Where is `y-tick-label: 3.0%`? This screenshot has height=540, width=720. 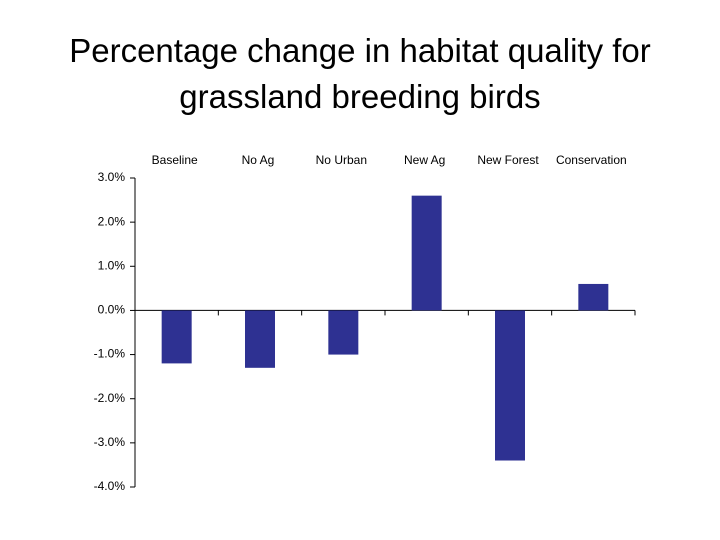 y-tick-label: 3.0% is located at coordinates (112, 177).